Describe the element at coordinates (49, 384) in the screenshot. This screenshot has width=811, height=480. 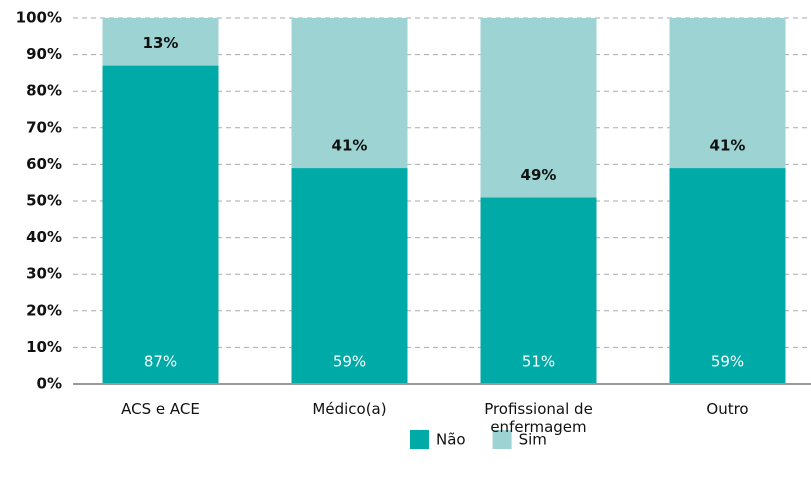
I see `y-tick-label: 0%` at that location.